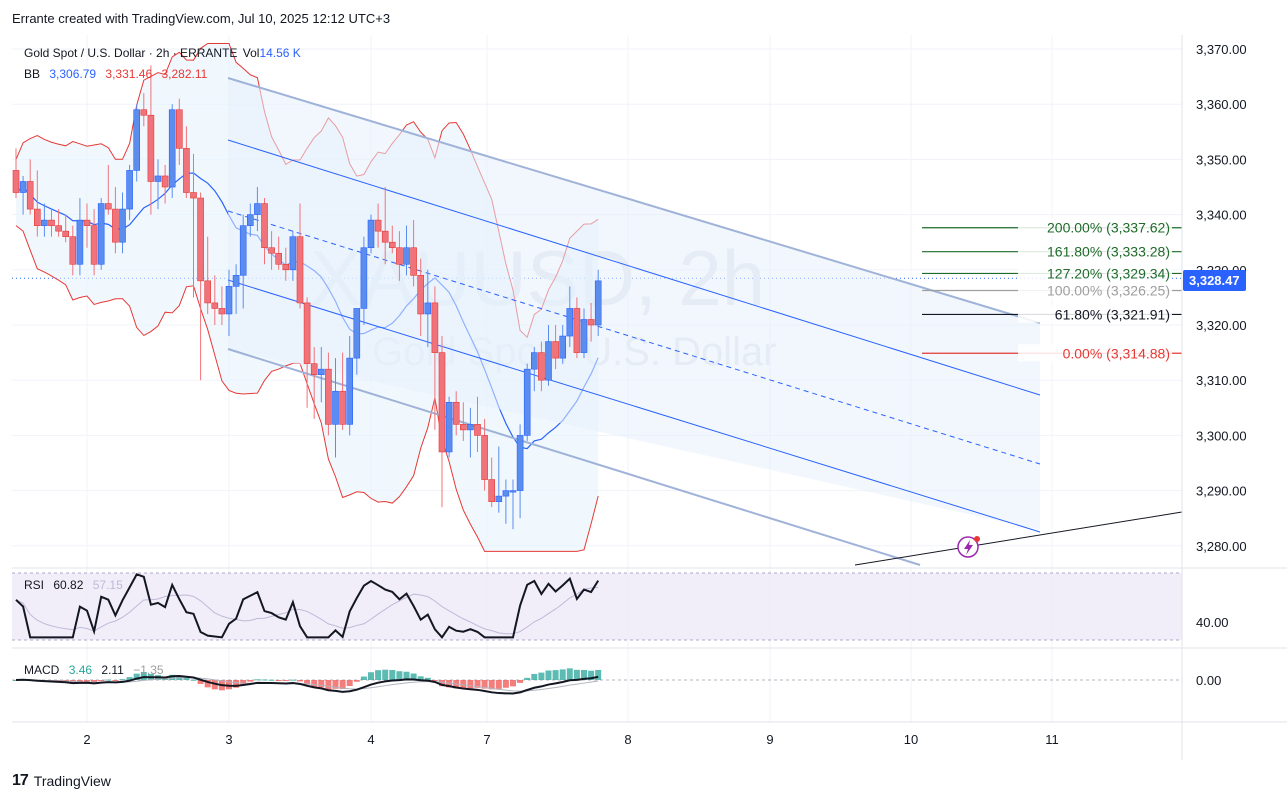  I want to click on bb-legend: BB 3,306.79 3,331.46 3,282.11, so click(118, 74).